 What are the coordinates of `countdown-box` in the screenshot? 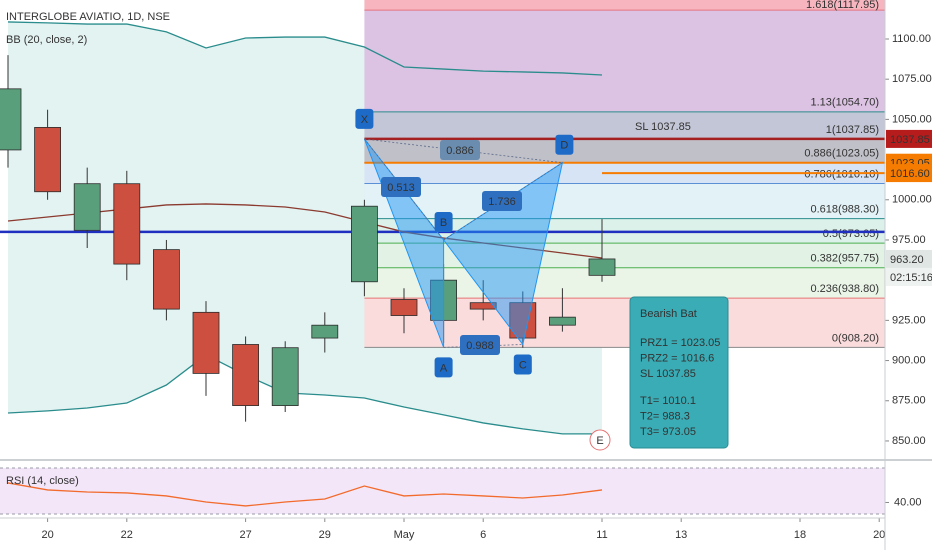 It's located at (909, 276).